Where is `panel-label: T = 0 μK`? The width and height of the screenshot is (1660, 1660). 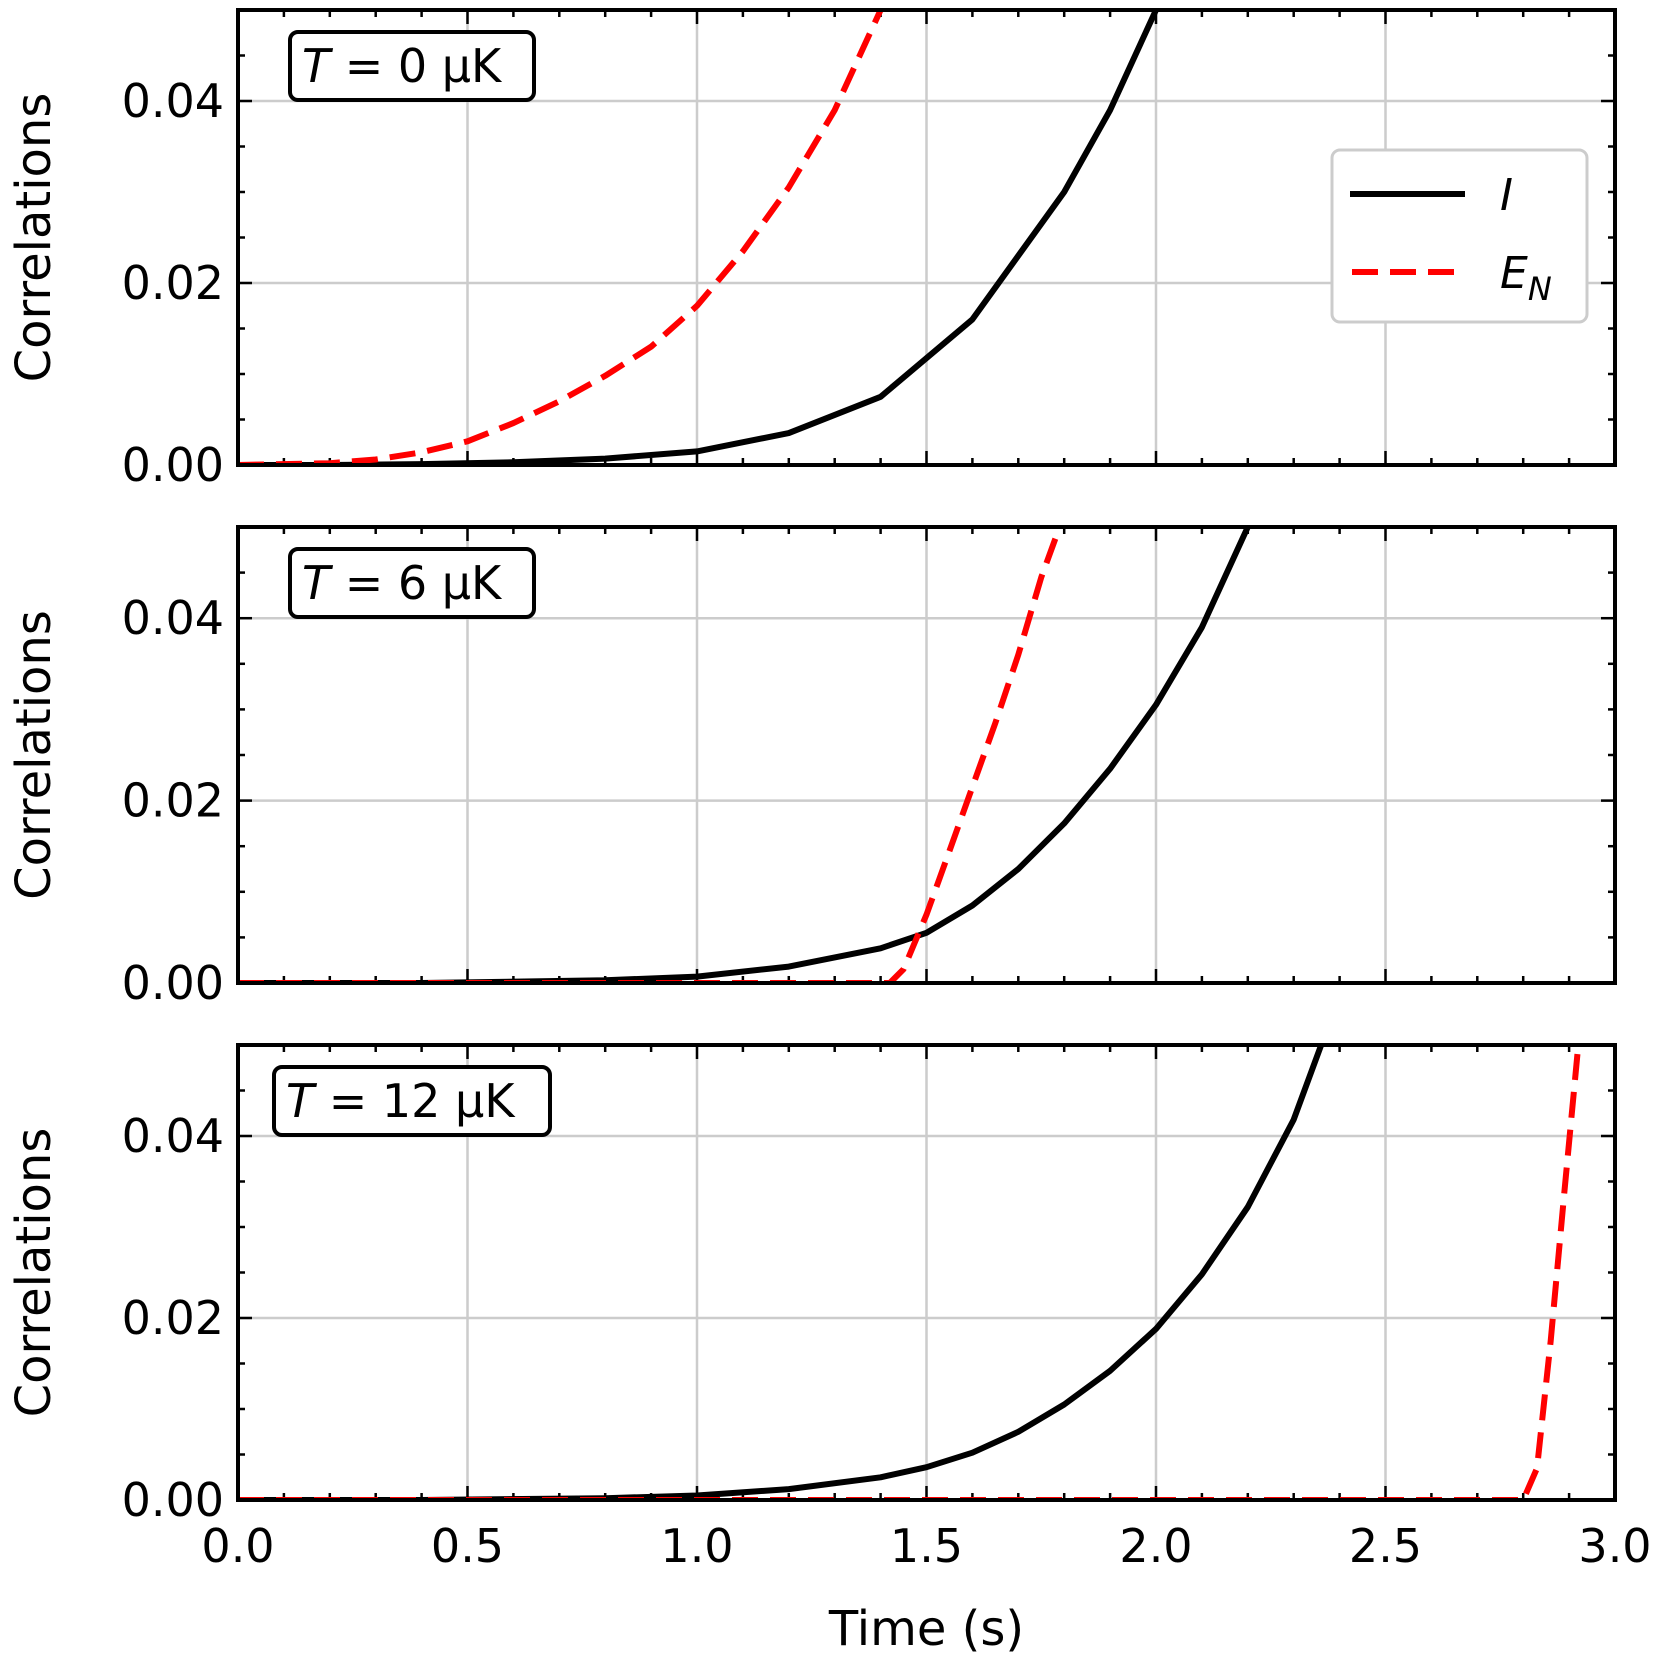 panel-label: T = 0 μK is located at coordinates (402, 66).